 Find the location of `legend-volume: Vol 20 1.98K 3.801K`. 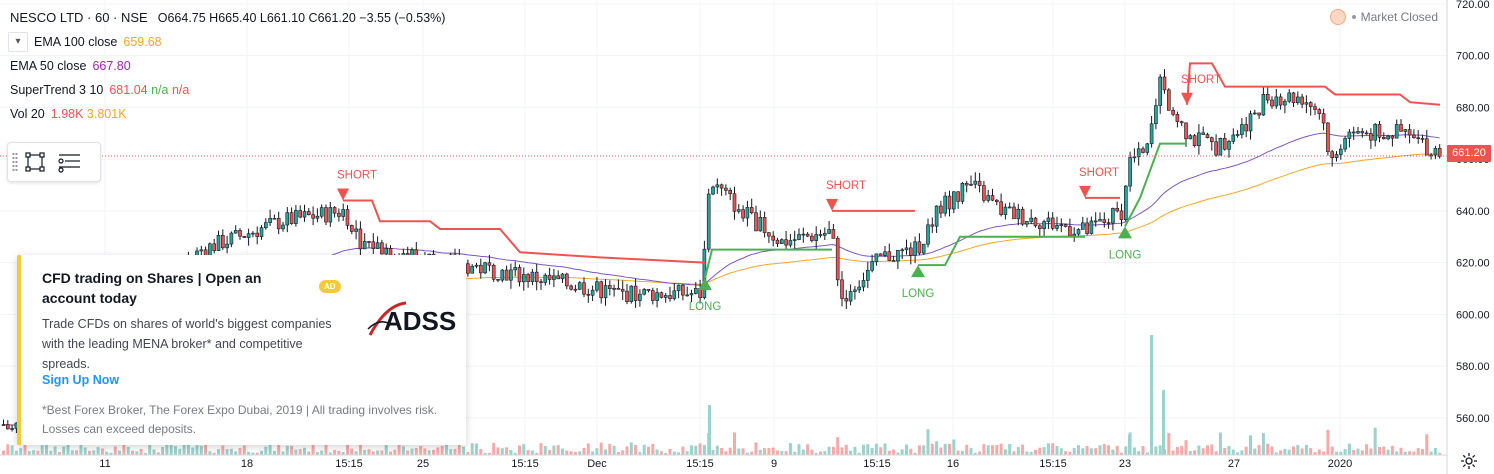

legend-volume: Vol 20 1.98K 3.801K is located at coordinates (227, 114).